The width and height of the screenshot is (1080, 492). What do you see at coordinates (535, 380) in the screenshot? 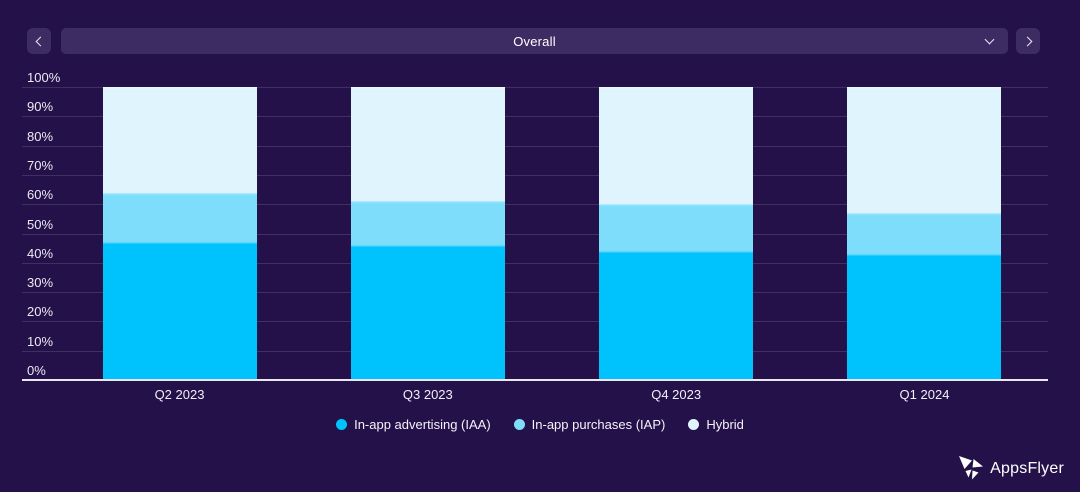
I see `x-axis-line` at bounding box center [535, 380].